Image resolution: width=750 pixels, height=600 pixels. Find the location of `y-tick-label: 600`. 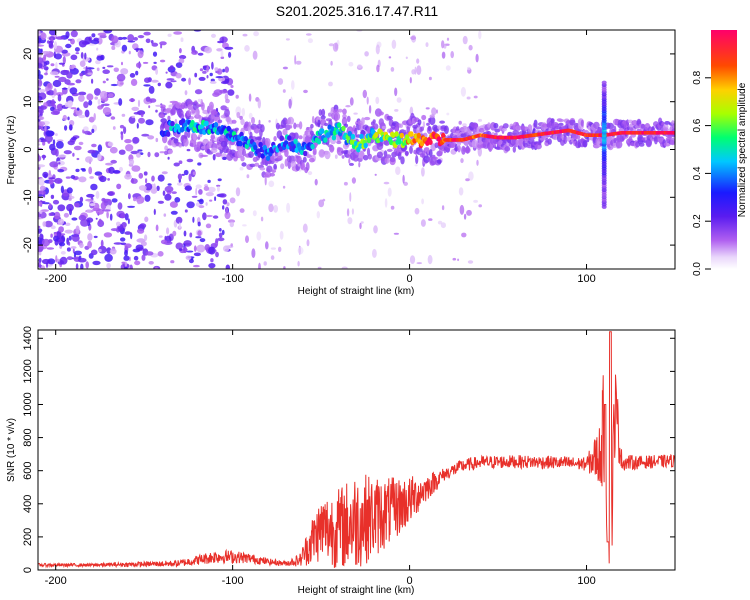

y-tick-label: 600 is located at coordinates (28, 471).